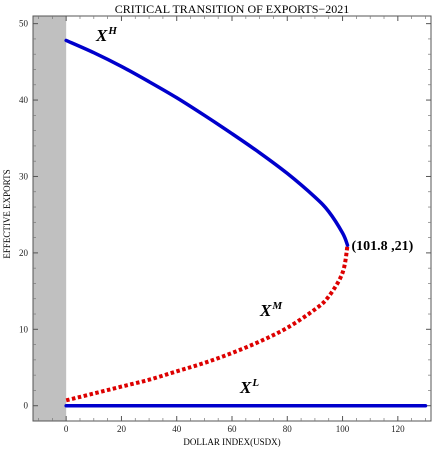  What do you see at coordinates (249, 387) in the screenshot?
I see `label-xl: XL` at bounding box center [249, 387].